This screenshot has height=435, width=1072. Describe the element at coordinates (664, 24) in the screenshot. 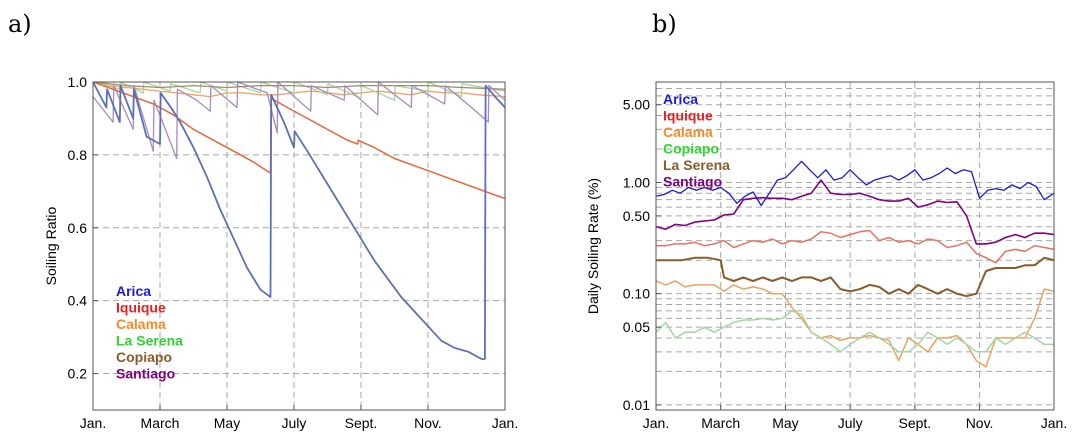

I see `panel-b-label: b)` at that location.